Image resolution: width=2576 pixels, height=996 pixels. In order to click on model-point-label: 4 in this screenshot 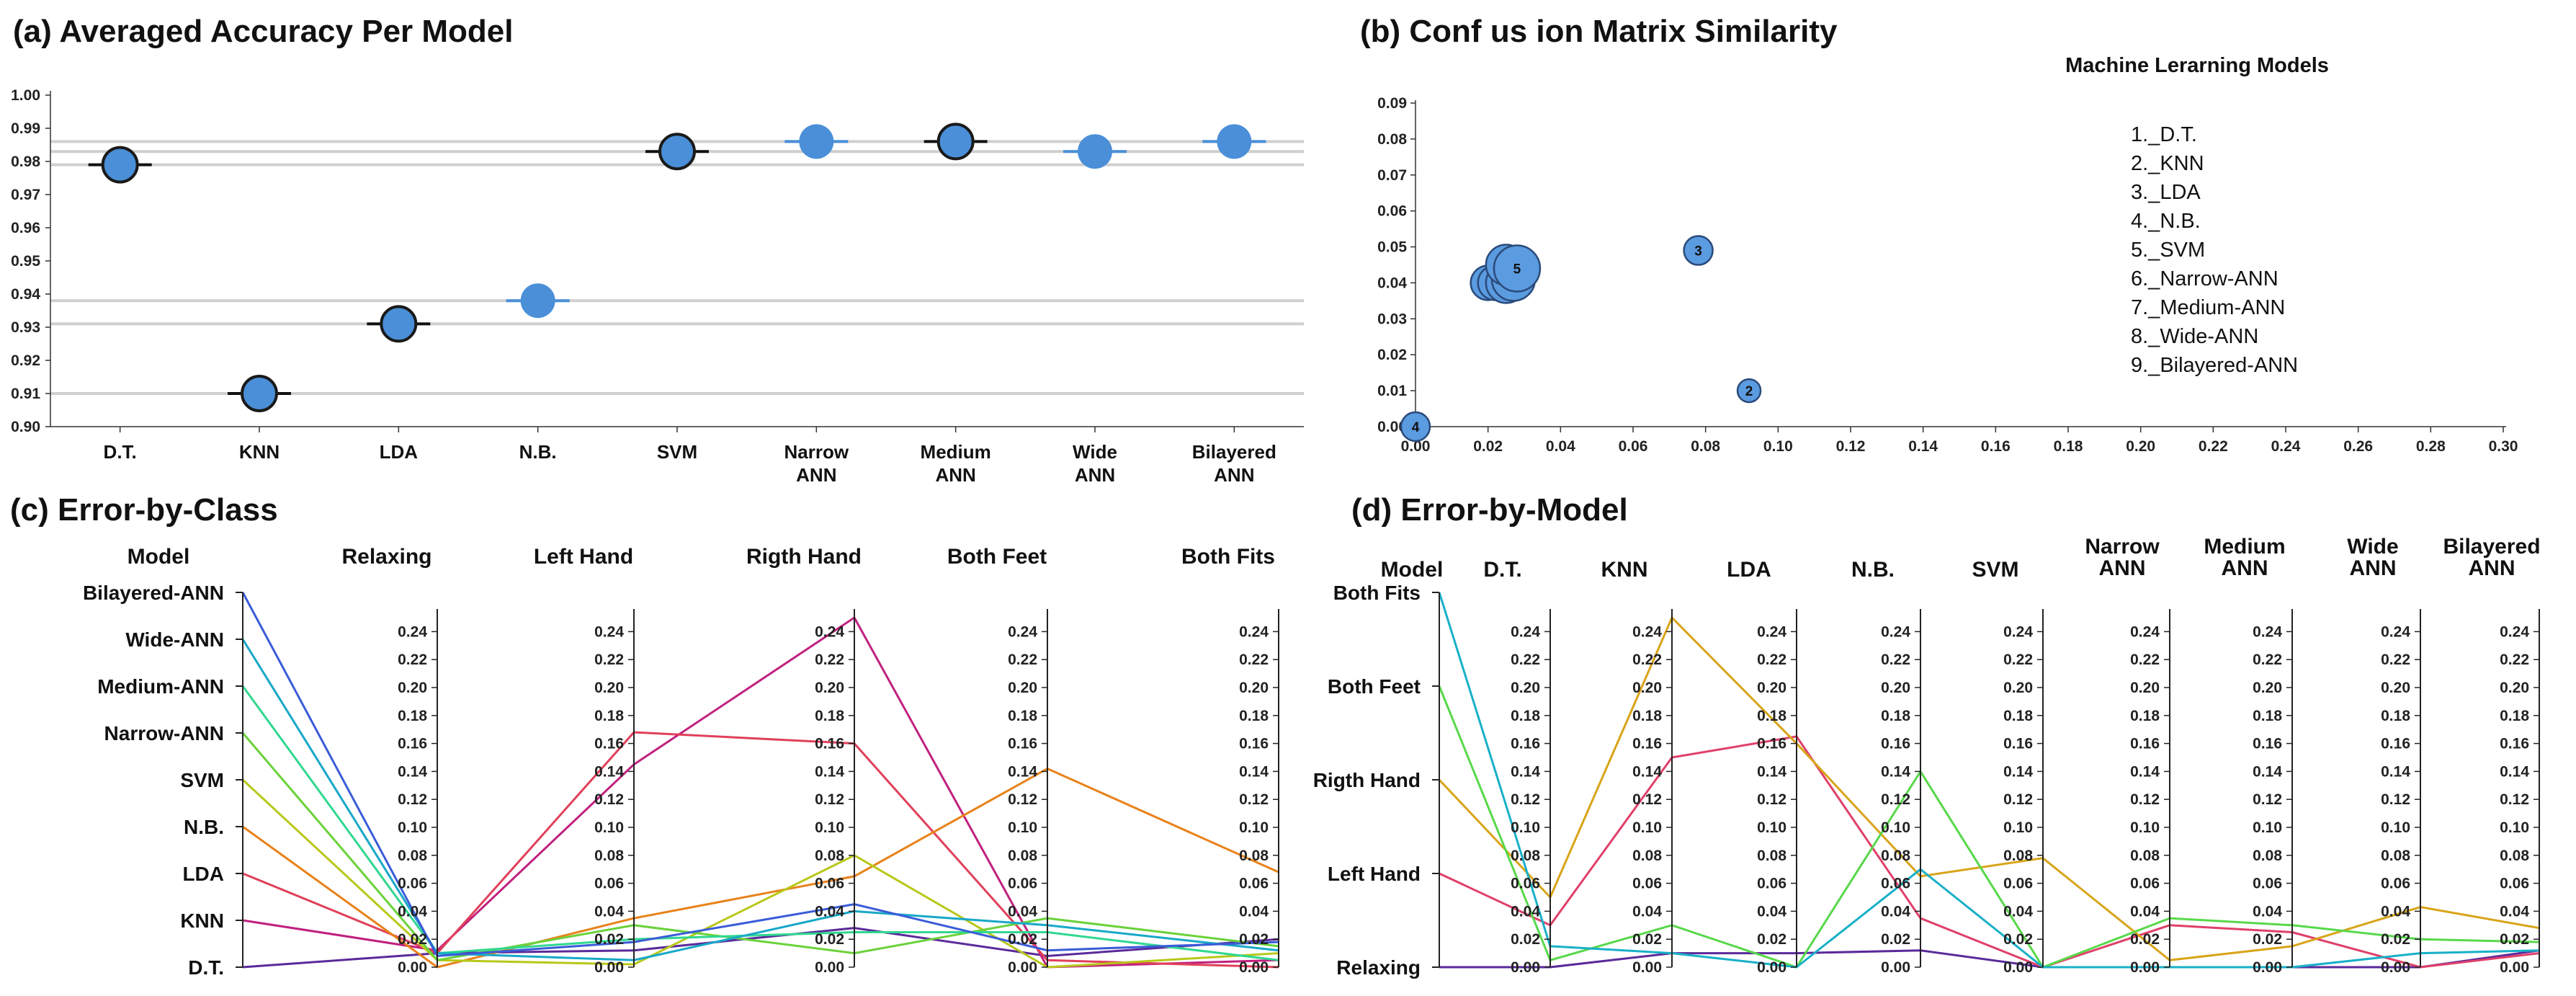, I will do `click(1416, 427)`.